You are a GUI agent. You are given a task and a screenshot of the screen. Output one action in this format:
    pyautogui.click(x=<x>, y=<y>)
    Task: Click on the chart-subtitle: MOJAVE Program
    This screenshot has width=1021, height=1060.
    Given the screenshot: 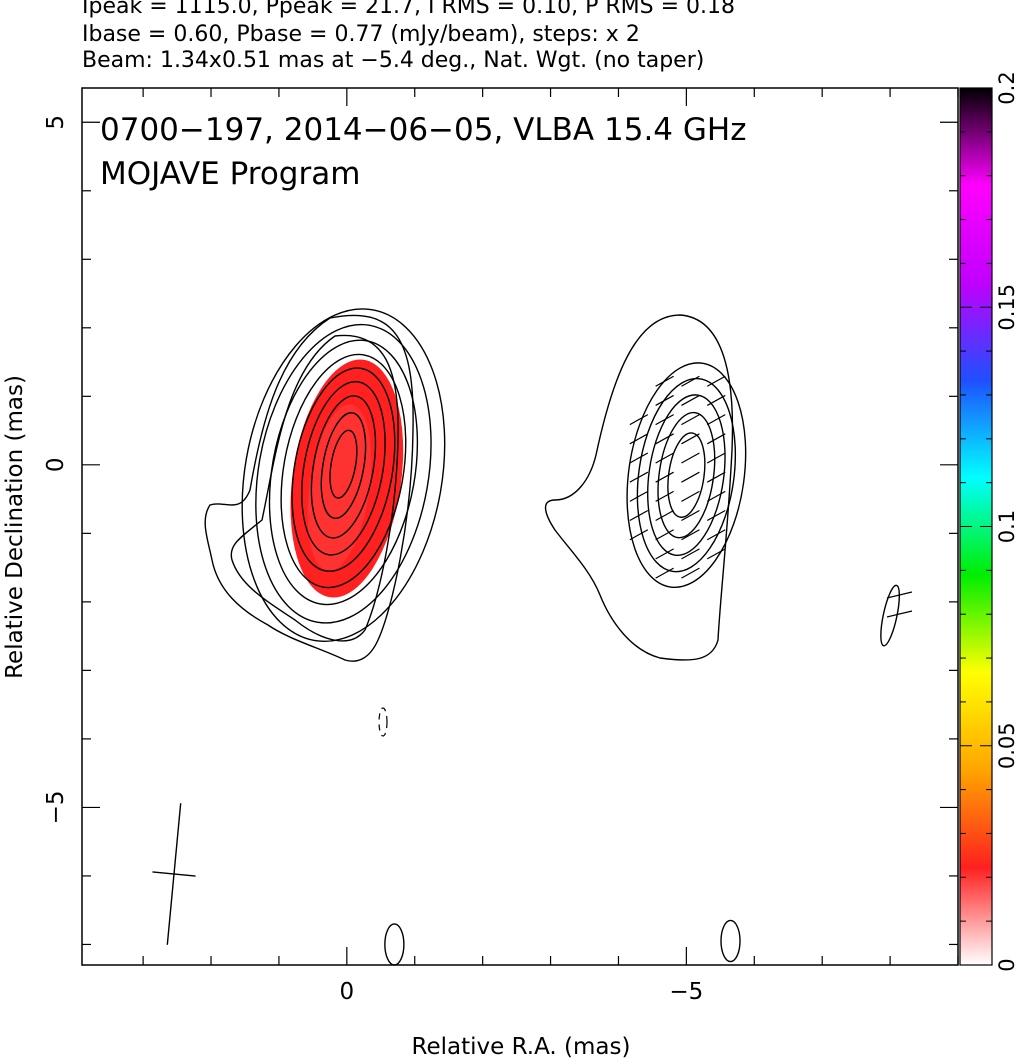 What is the action you would take?
    pyautogui.click(x=230, y=174)
    